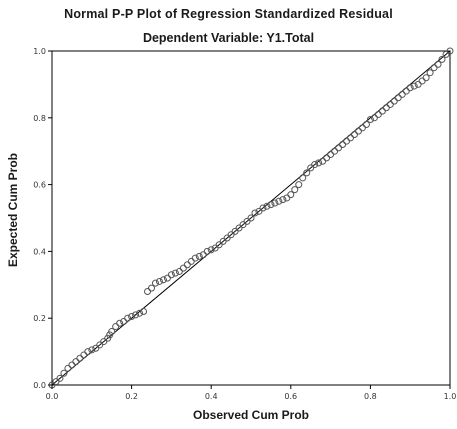 The height and width of the screenshot is (429, 457). Describe the element at coordinates (290, 396) in the screenshot. I see `x-tick-label: 0.6` at that location.